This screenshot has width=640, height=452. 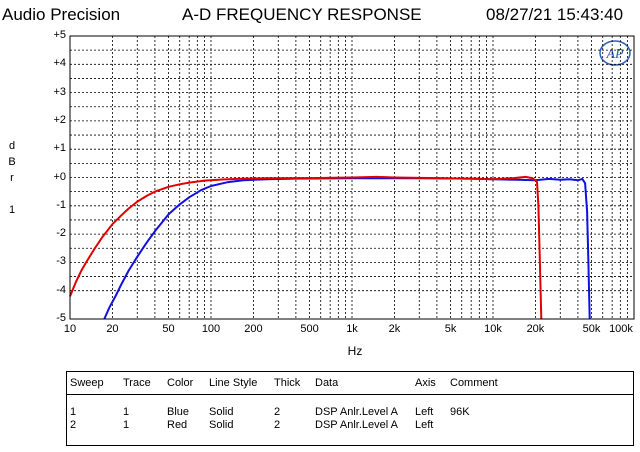 I want to click on y-axis-label-char: d, so click(x=12, y=146).